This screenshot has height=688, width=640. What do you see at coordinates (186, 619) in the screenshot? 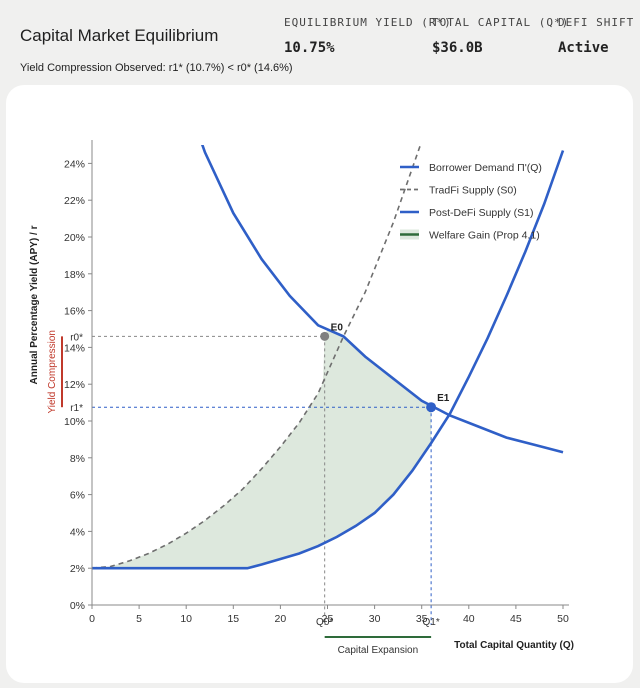
I see `x-tick-label: 10` at bounding box center [186, 619].